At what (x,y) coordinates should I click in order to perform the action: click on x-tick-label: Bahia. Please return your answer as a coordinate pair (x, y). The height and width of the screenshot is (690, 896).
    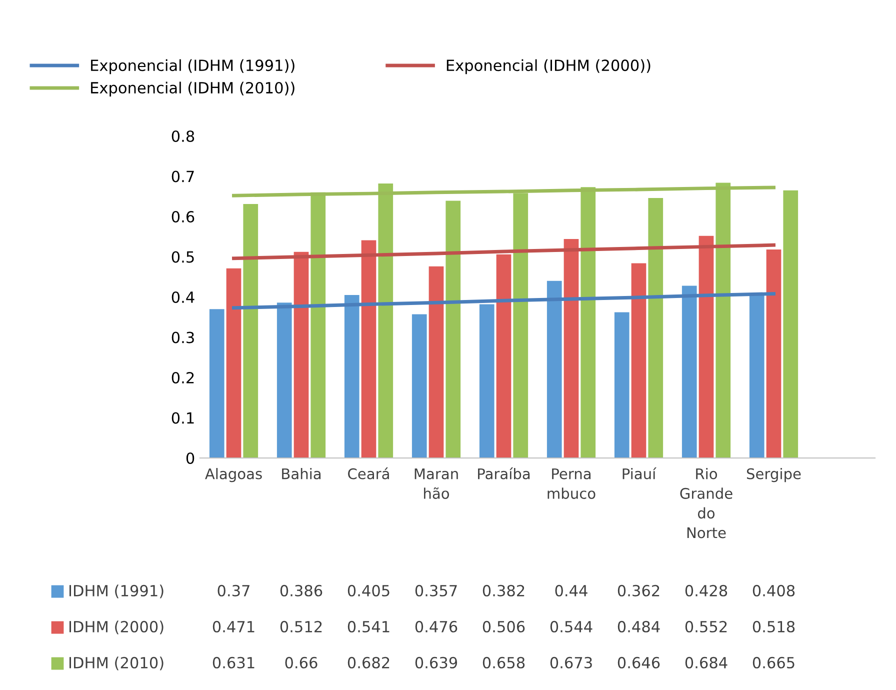
    Looking at the image, I should click on (301, 474).